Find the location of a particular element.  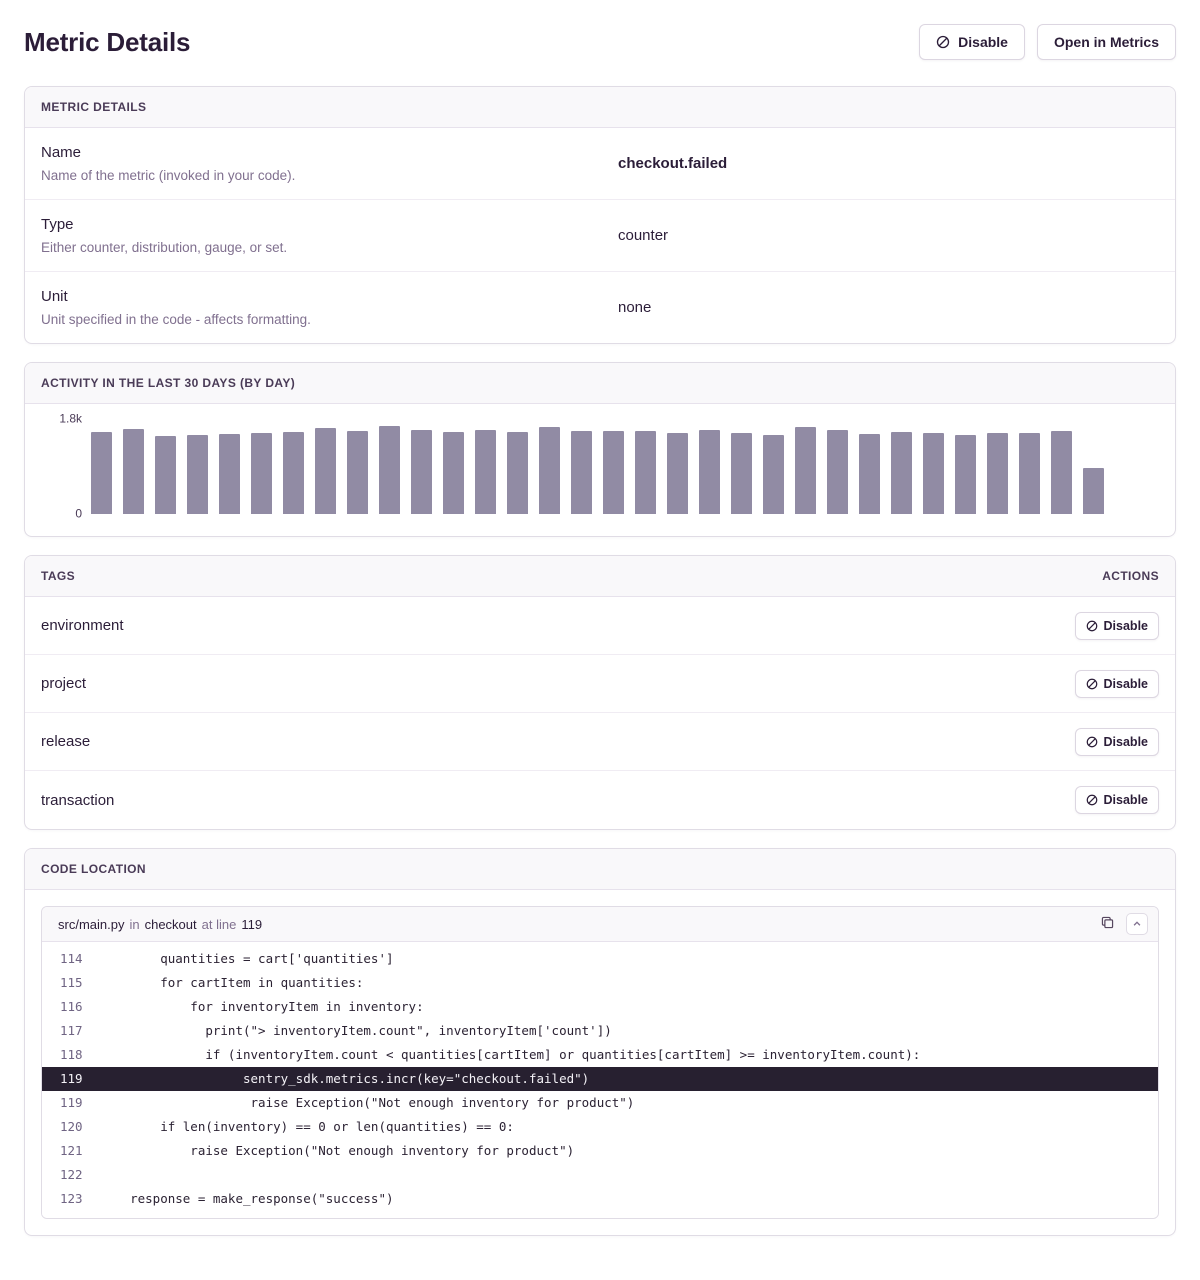

disable-tag-transaction-button: Disable is located at coordinates (1116, 800).